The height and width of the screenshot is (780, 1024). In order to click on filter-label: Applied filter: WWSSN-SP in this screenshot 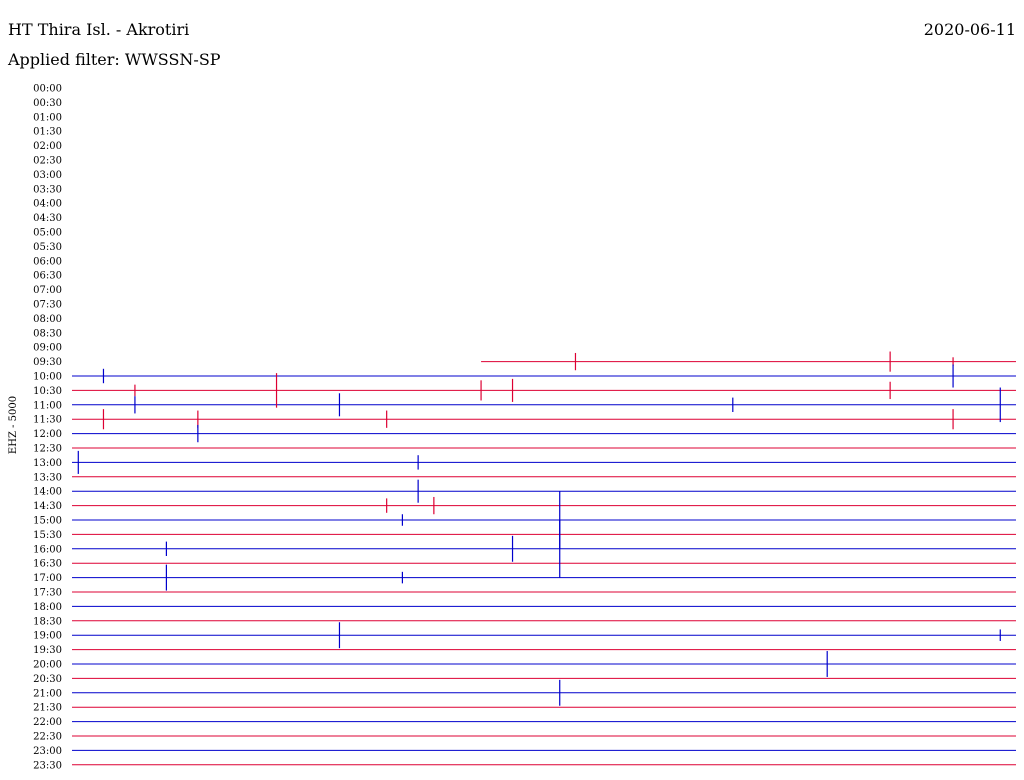, I will do `click(114, 59)`.